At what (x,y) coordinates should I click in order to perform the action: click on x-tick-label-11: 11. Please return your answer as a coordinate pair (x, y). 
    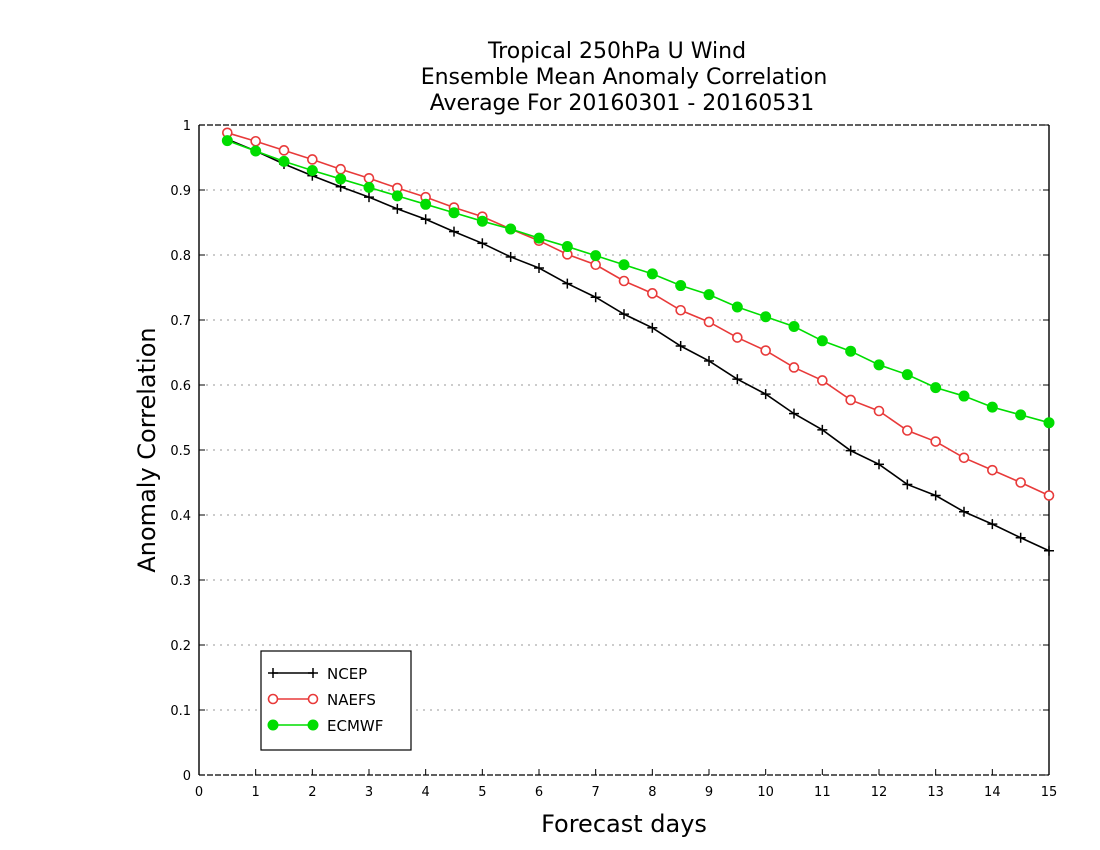
    Looking at the image, I should click on (822, 792).